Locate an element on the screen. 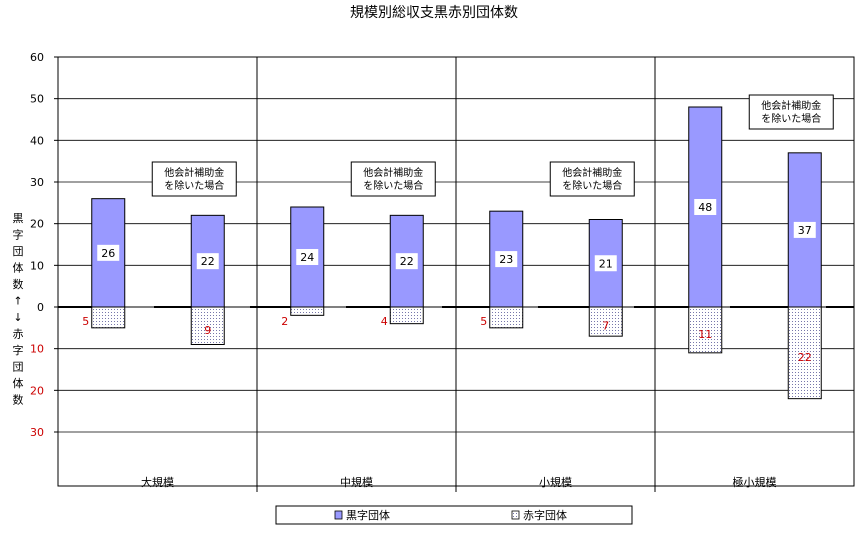  surplus-data-label: 48 is located at coordinates (705, 207).